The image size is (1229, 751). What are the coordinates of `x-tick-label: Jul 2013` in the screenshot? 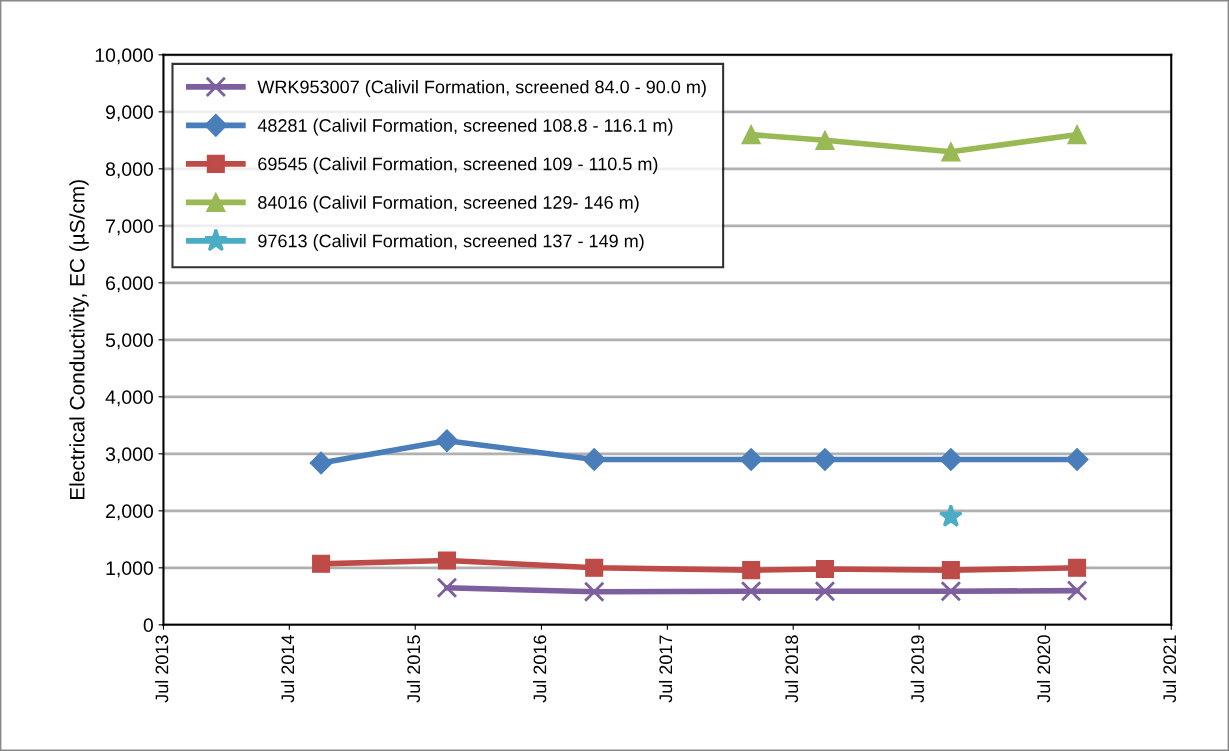 It's located at (162, 669).